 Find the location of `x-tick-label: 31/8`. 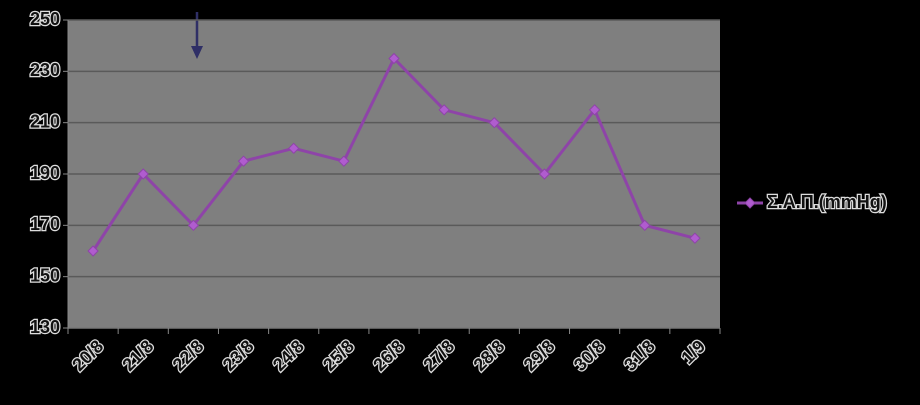

x-tick-label: 31/8 is located at coordinates (639, 355).